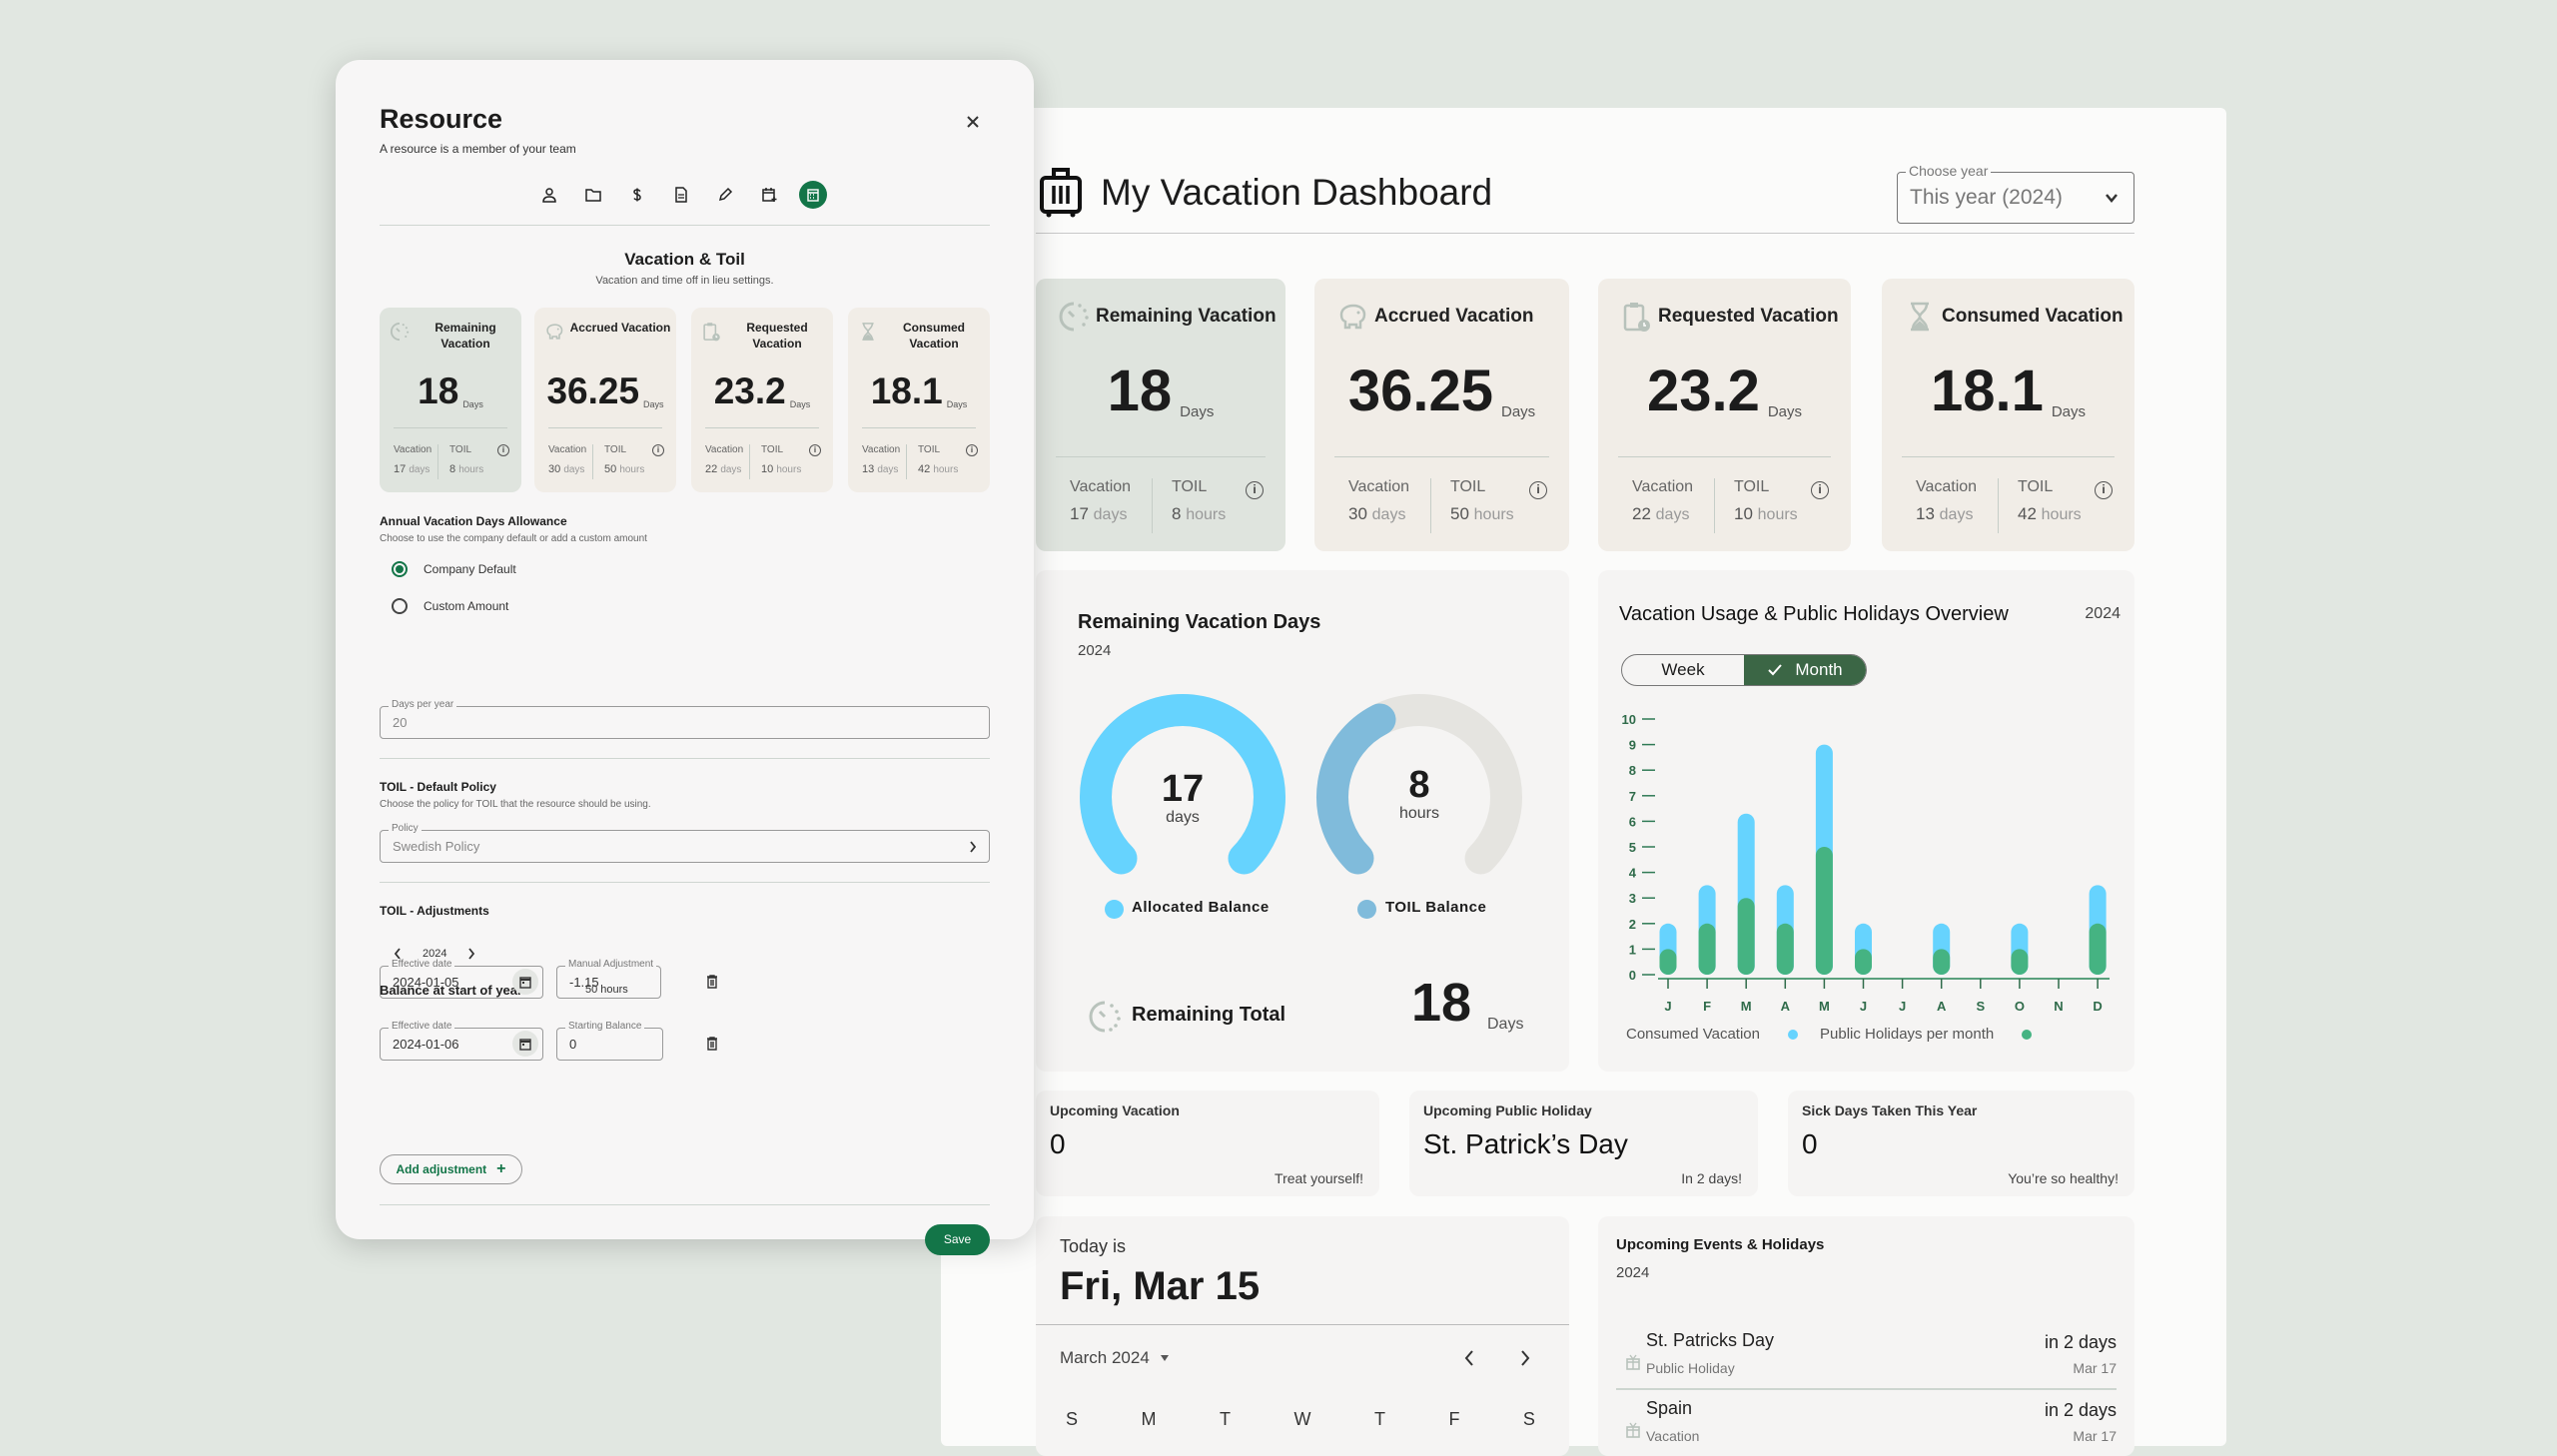  Describe the element at coordinates (411, 469) in the screenshot. I see `vacation-value: 17 days` at that location.